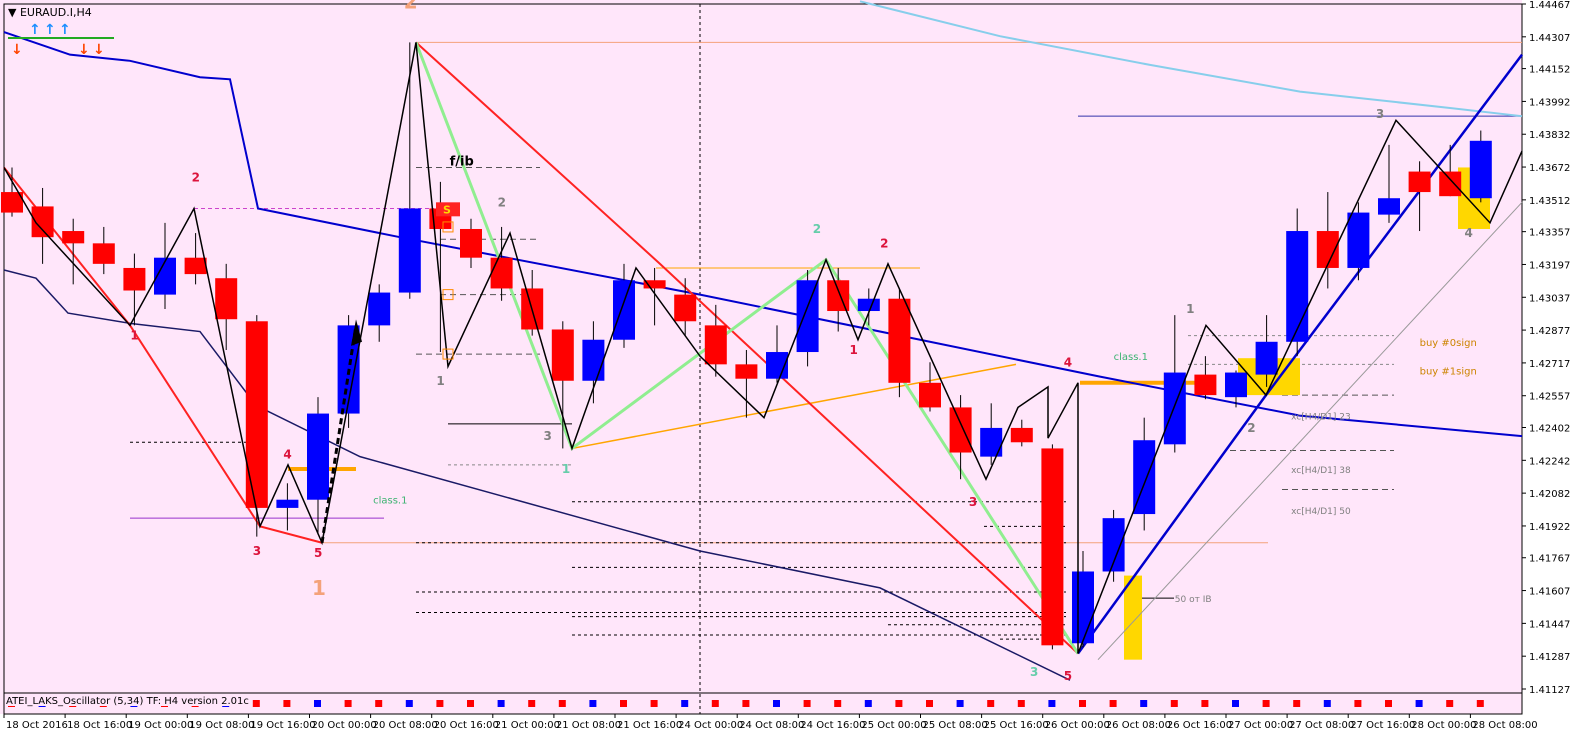  Describe the element at coordinates (339, 434) in the screenshot. I see `impulse-arrow` at that location.